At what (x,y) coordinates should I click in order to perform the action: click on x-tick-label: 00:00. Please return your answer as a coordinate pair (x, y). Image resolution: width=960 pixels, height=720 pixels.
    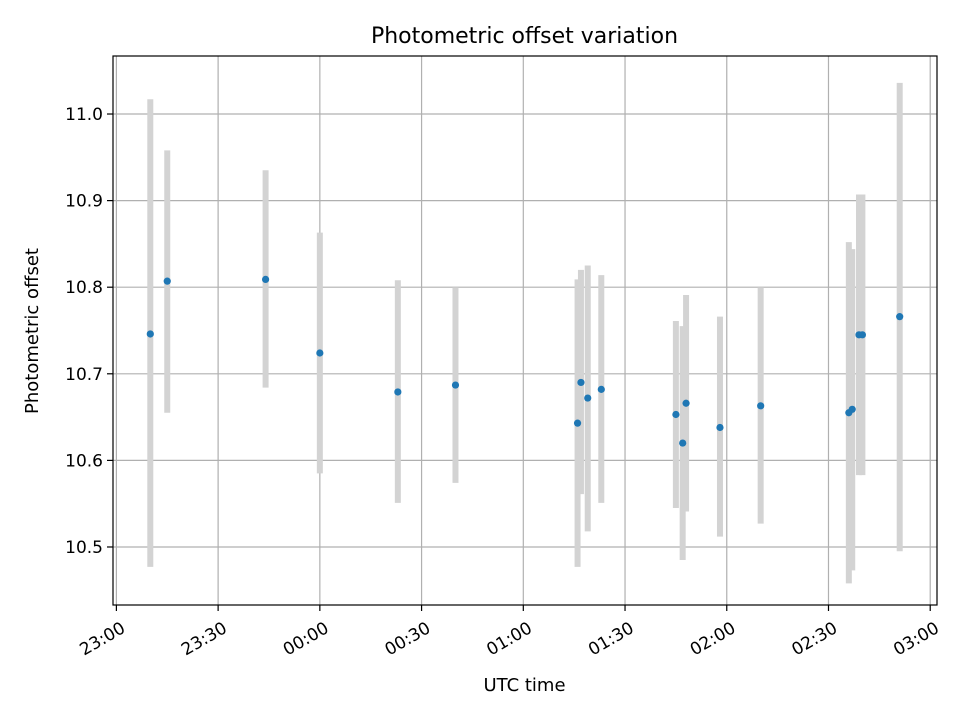
    Looking at the image, I should click on (306, 639).